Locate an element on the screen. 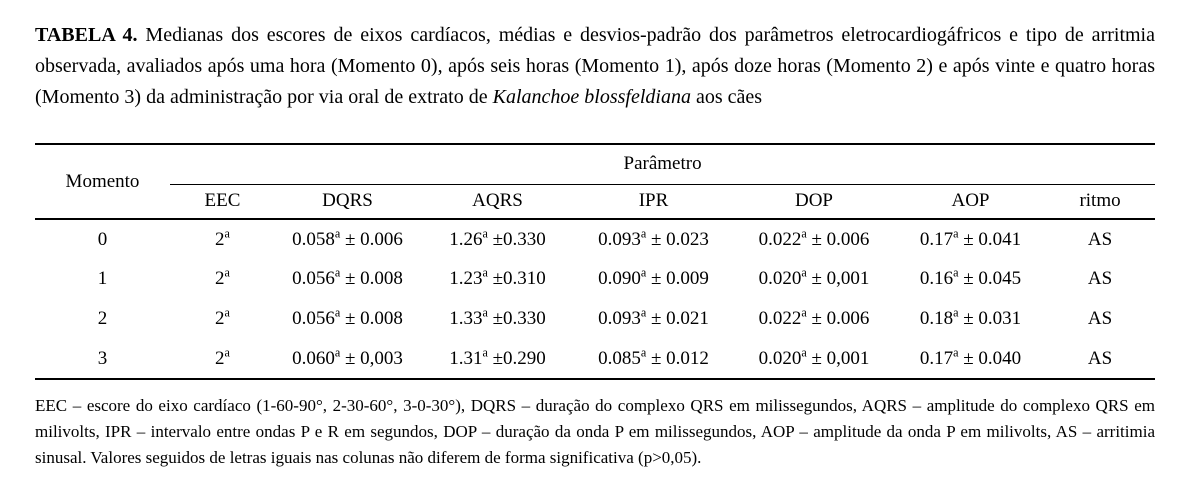 The image size is (1187, 499). cell-aop: 0.17a ± 0.041 is located at coordinates (970, 238).